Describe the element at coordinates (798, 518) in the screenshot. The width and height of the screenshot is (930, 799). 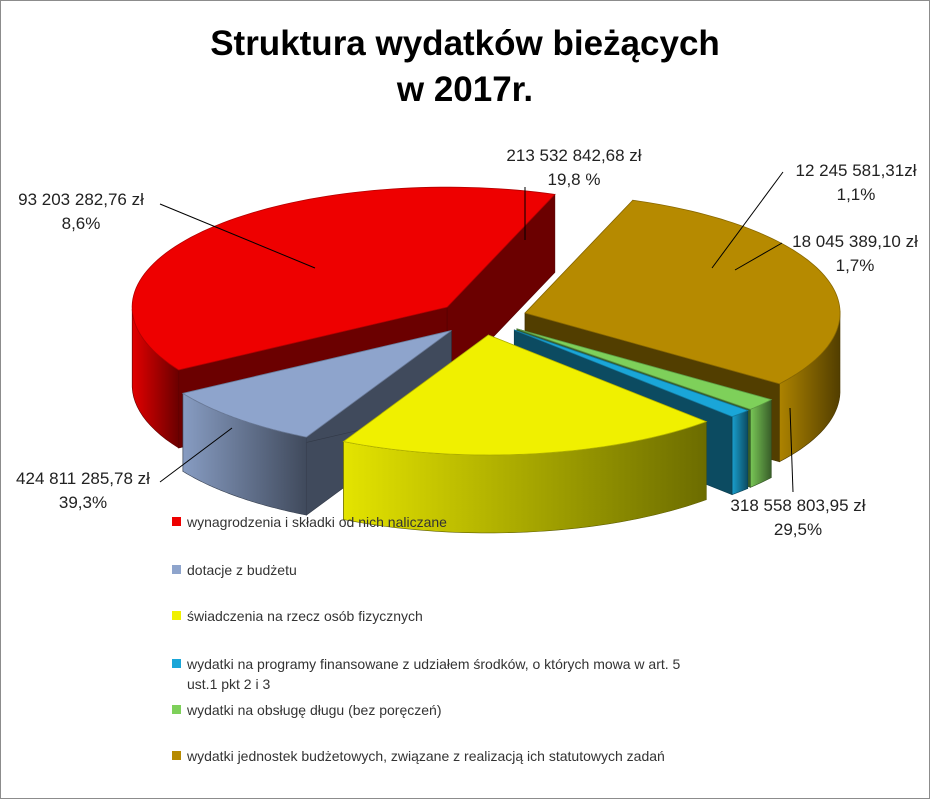
I see `slice-label-jednostki: 318 558 803,95 zł 29,5%` at that location.